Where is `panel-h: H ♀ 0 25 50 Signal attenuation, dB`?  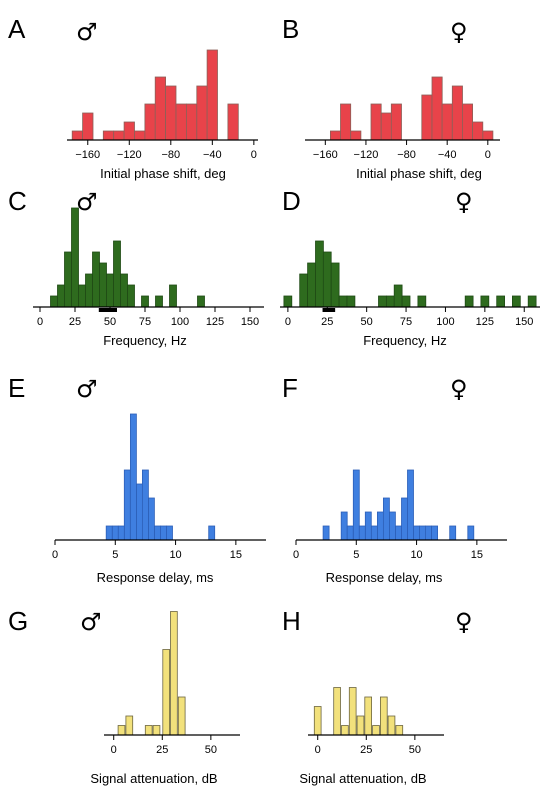 panel-h: H ♀ 0 25 50 Signal attenuation, dB is located at coordinates (377, 696).